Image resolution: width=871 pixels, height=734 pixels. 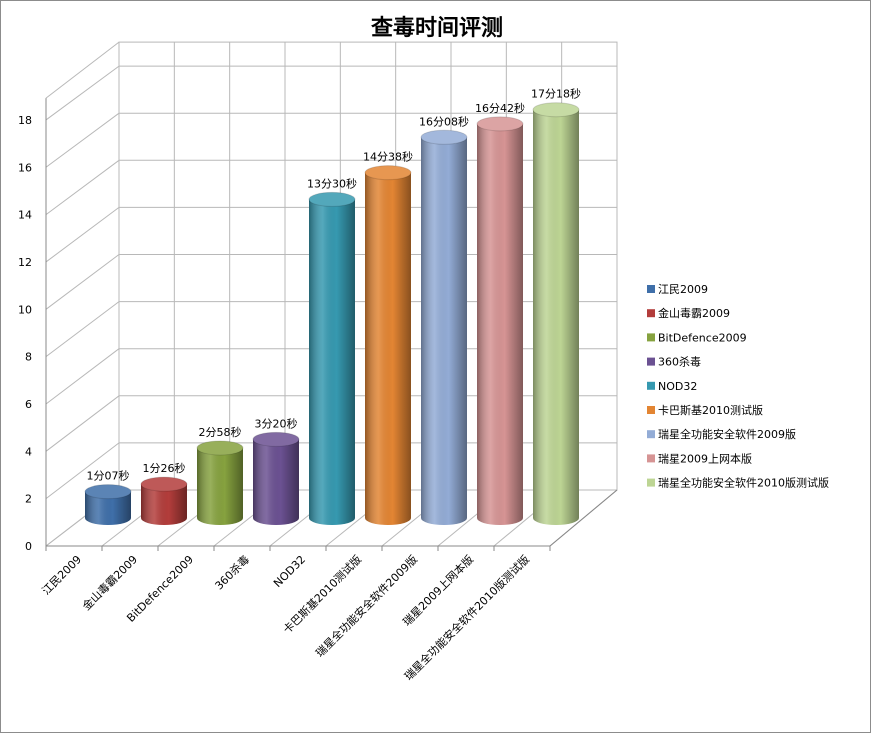 I want to click on y-tick-label: 10, so click(x=25, y=309).